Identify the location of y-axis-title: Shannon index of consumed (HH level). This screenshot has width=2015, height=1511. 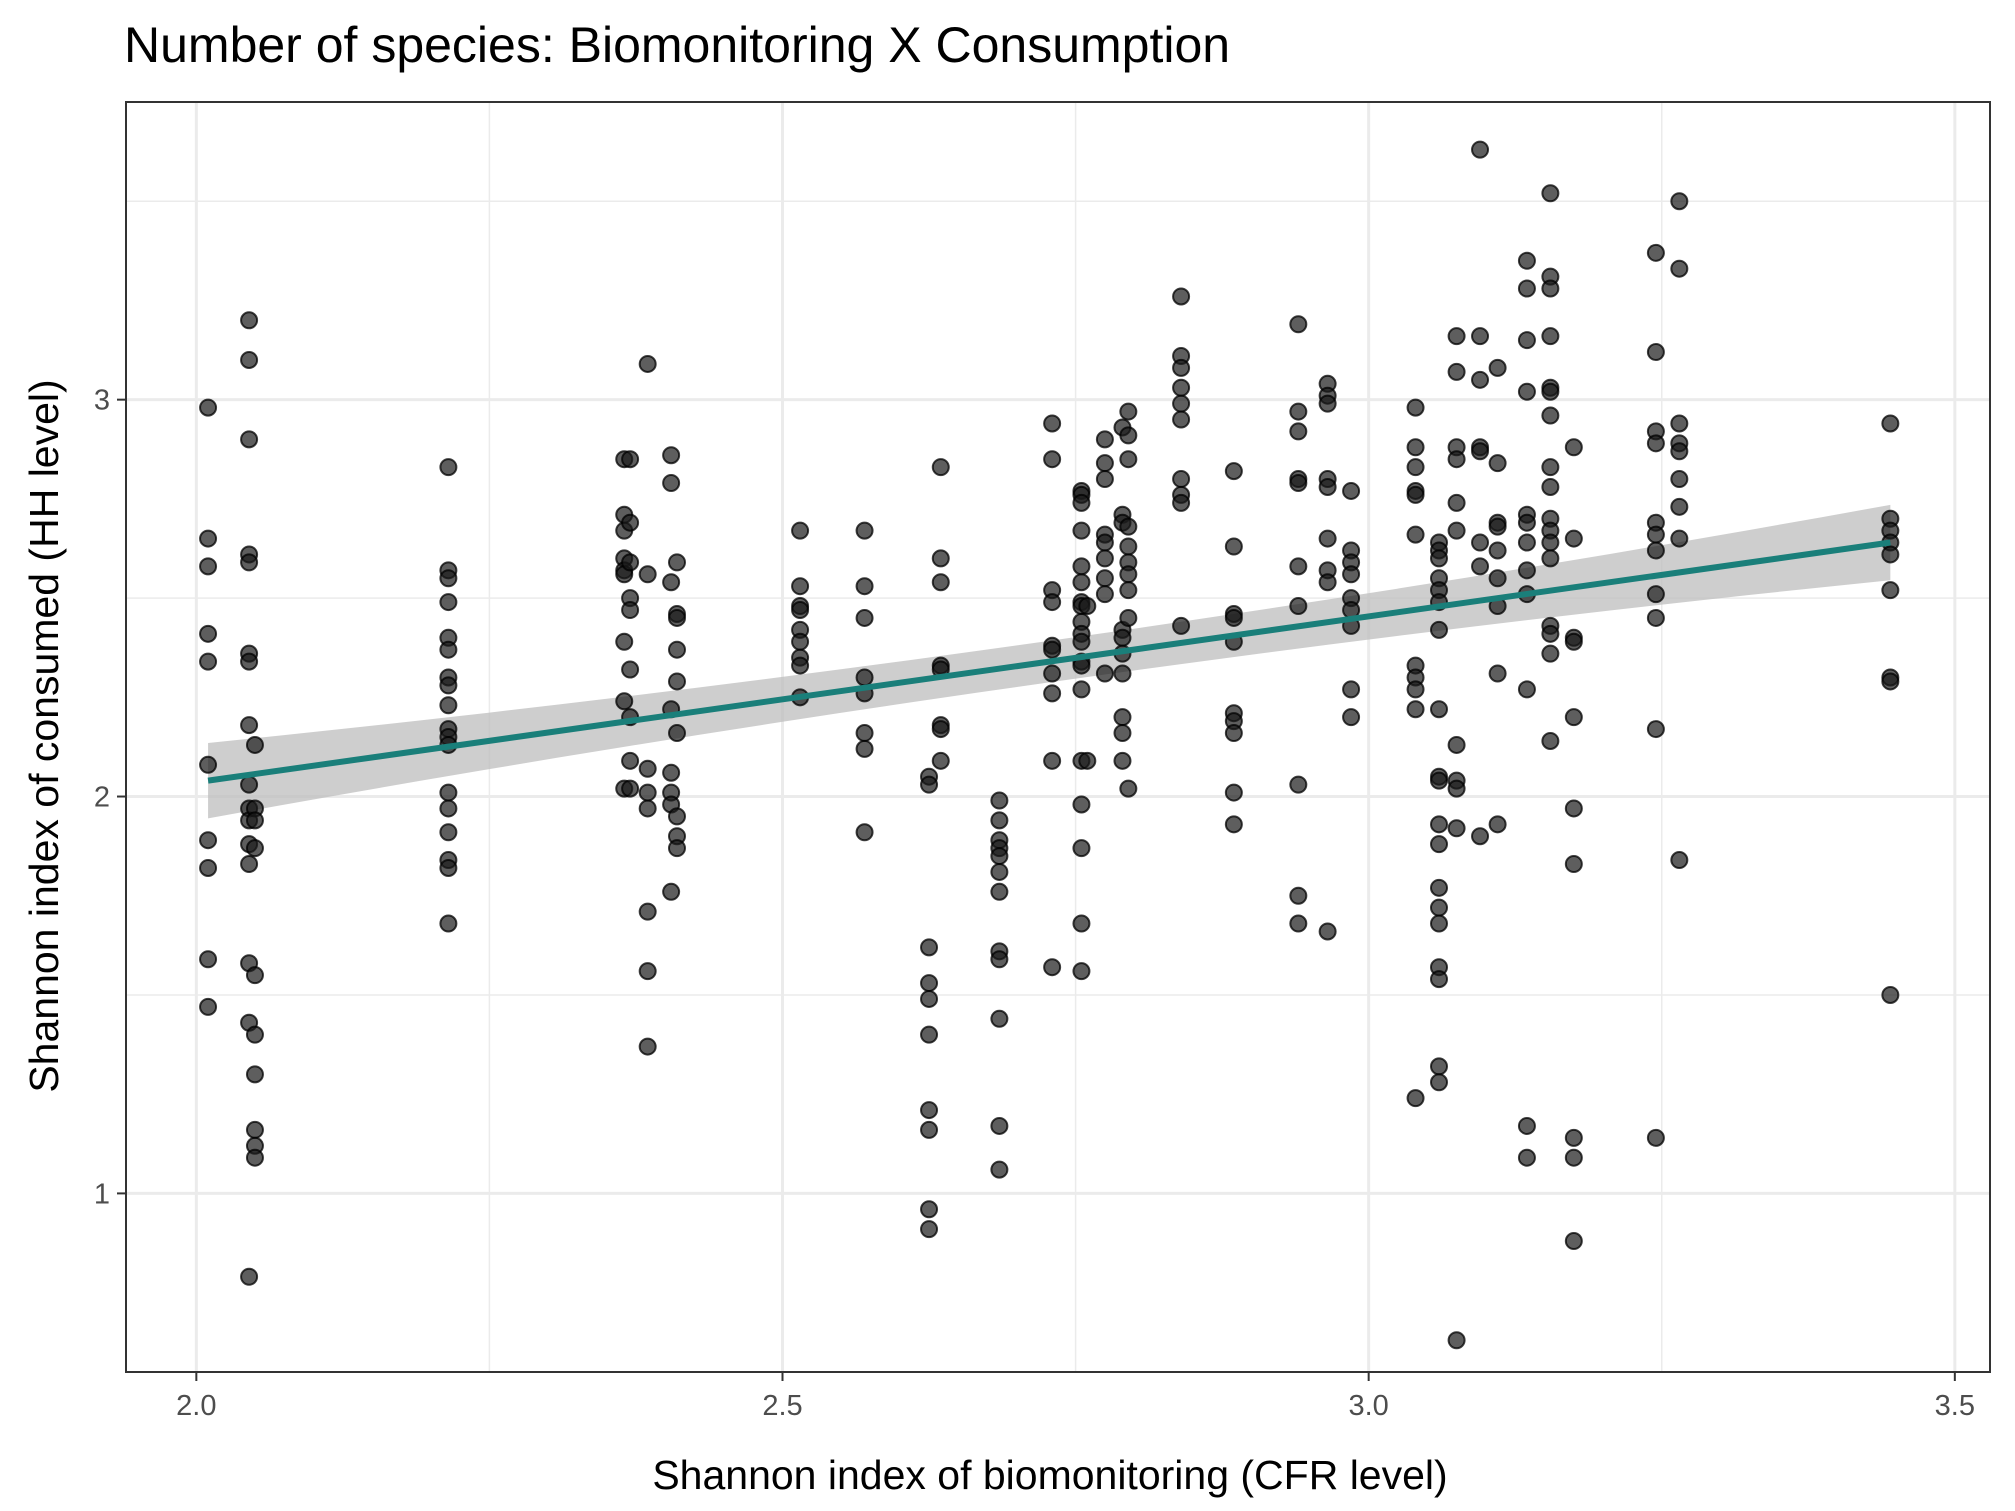
(44, 735).